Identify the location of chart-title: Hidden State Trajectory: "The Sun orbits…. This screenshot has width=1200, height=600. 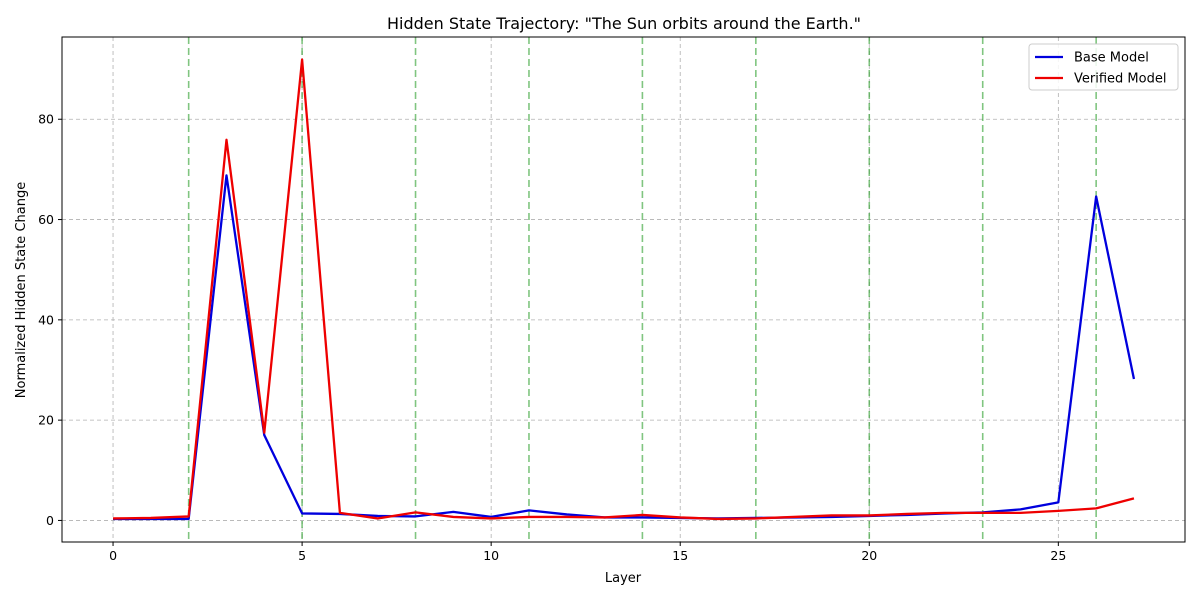
(624, 23).